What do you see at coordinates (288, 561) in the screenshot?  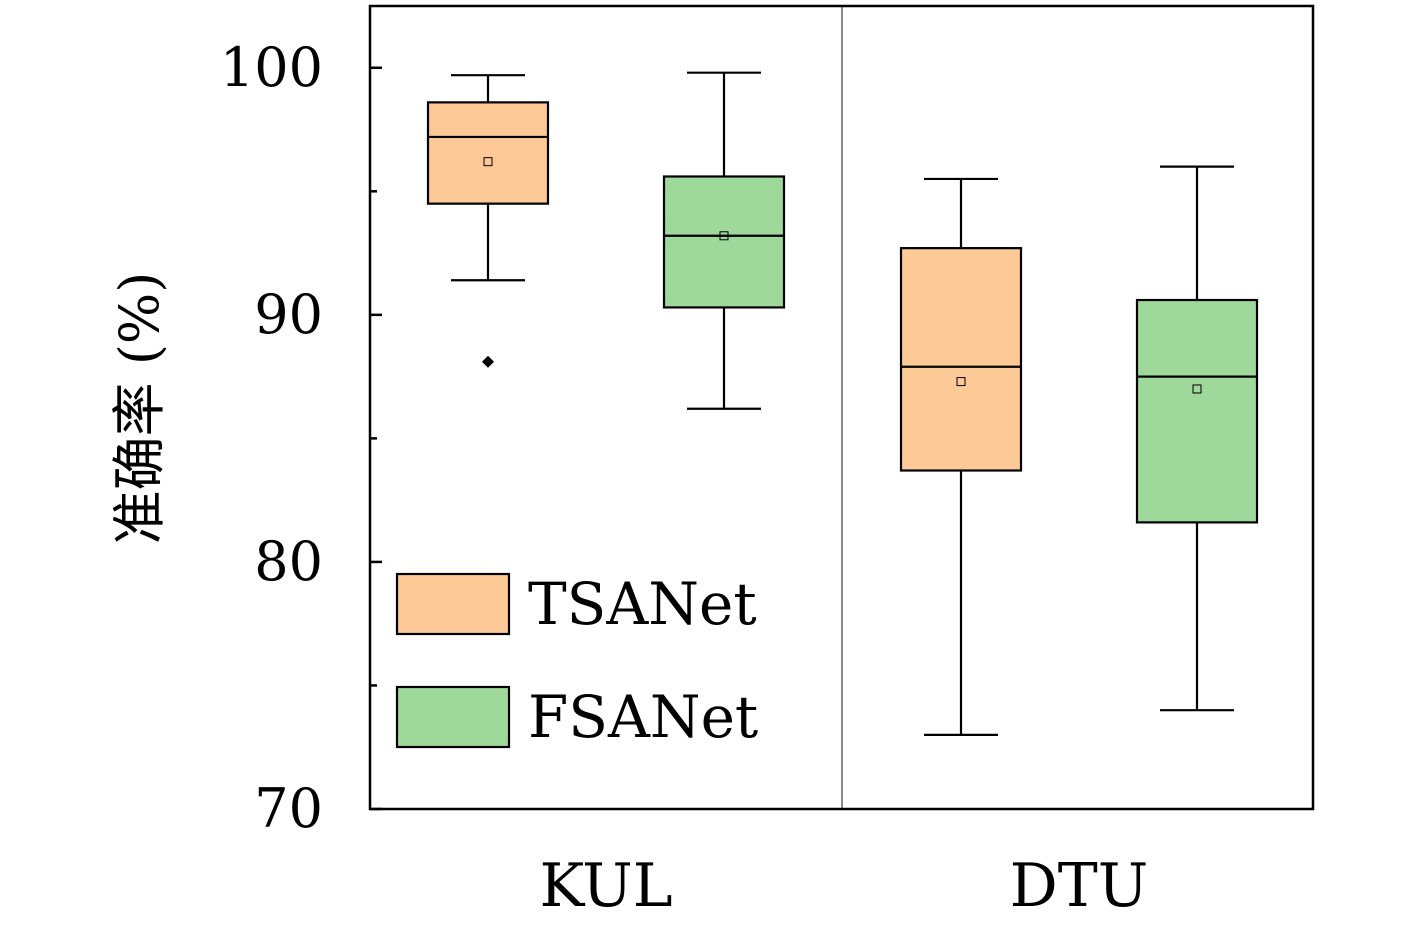 I see `y-tick-label: 80` at bounding box center [288, 561].